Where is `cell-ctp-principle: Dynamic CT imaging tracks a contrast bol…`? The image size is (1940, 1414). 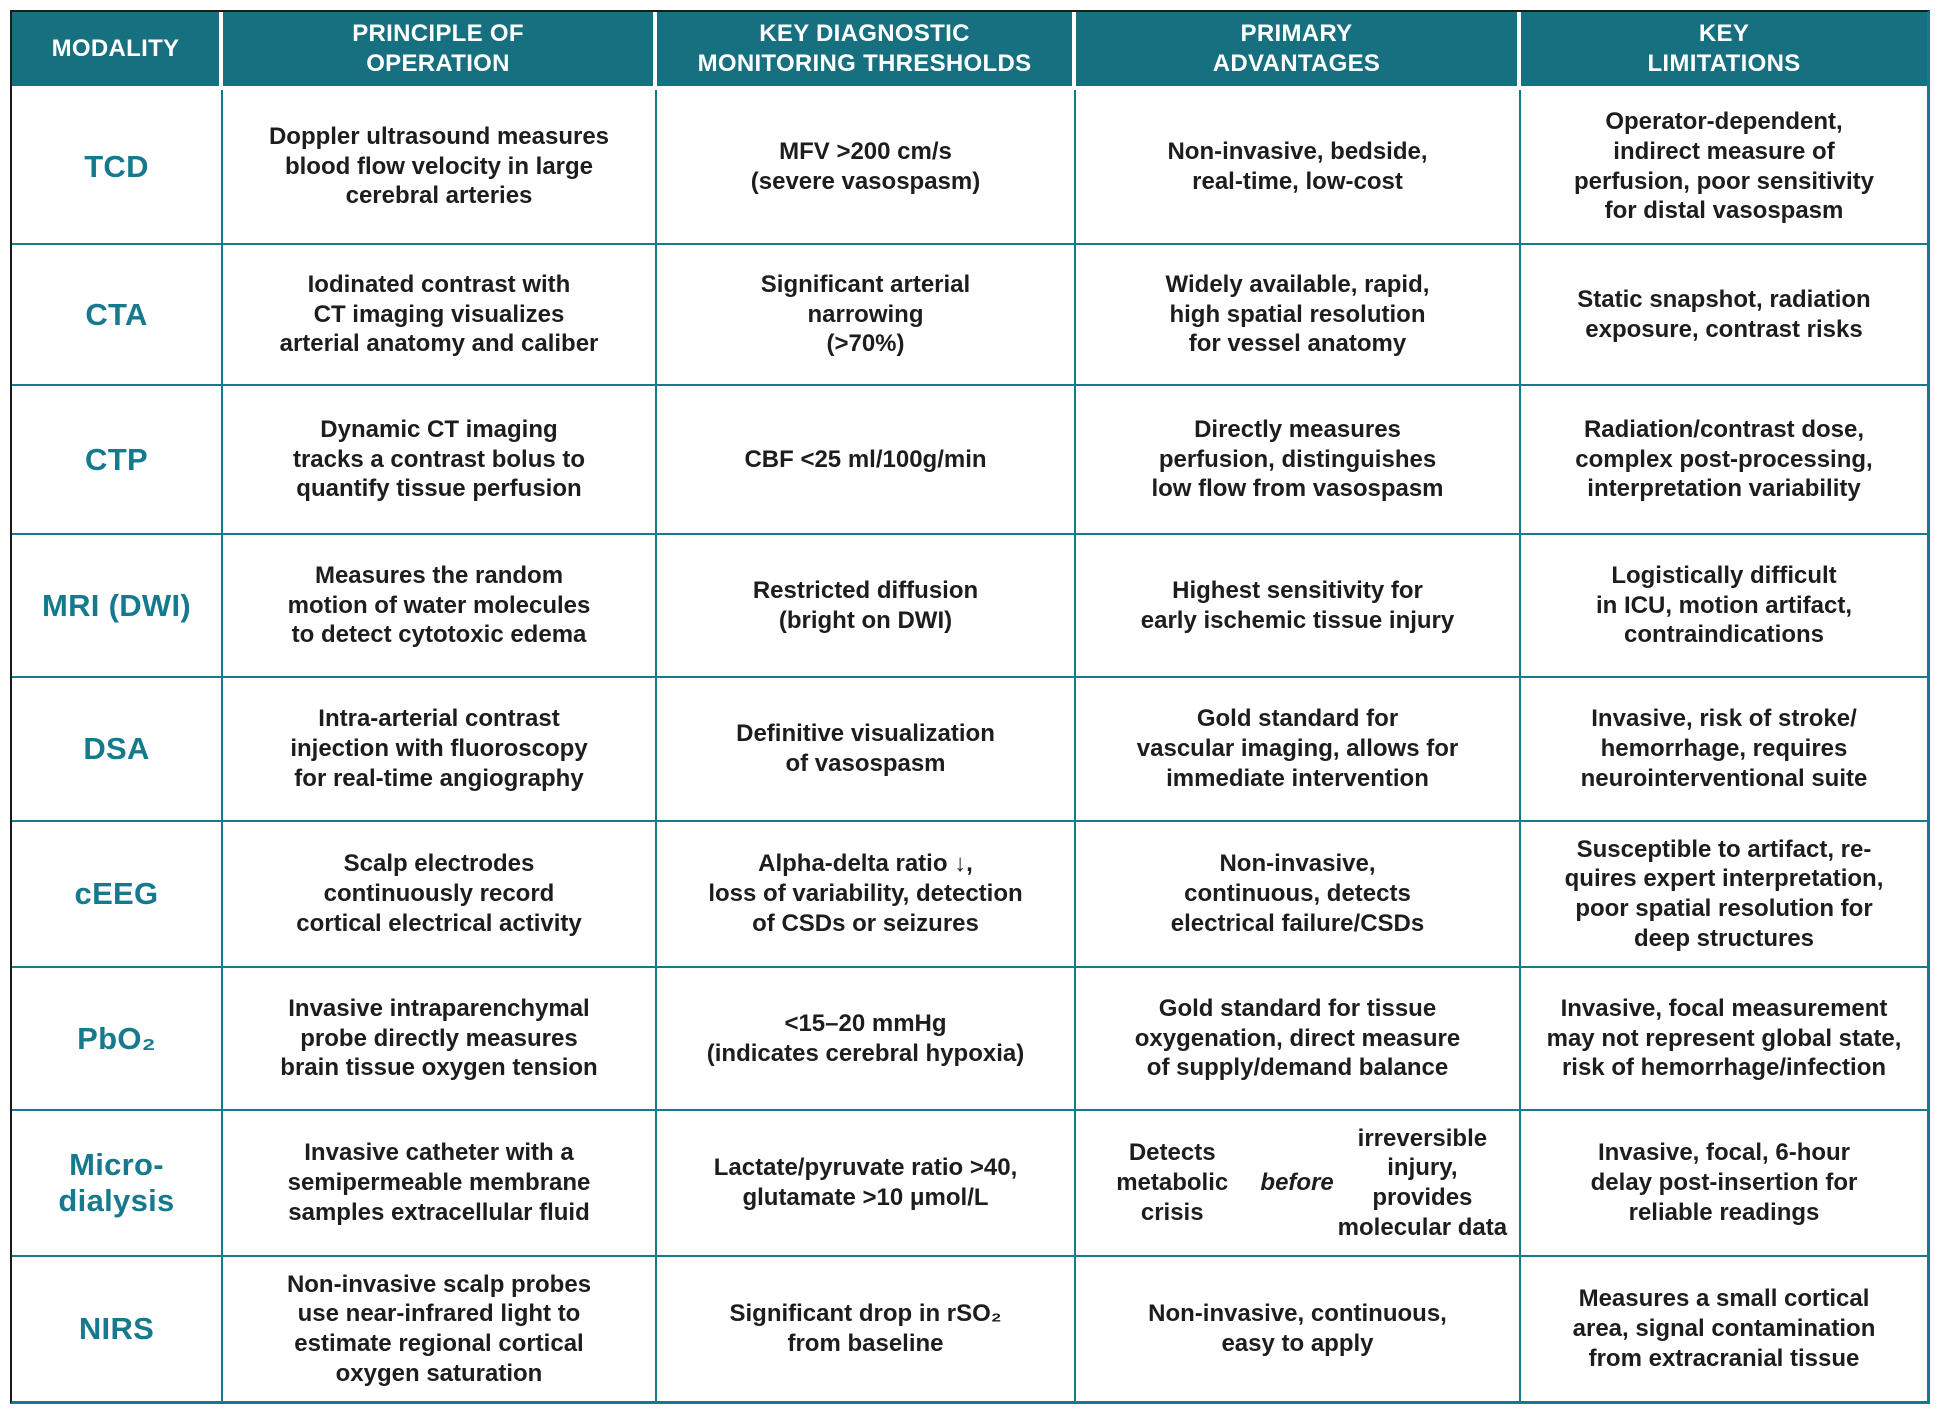 cell-ctp-principle: Dynamic CT imaging tracks a contrast bol… is located at coordinates (440, 460).